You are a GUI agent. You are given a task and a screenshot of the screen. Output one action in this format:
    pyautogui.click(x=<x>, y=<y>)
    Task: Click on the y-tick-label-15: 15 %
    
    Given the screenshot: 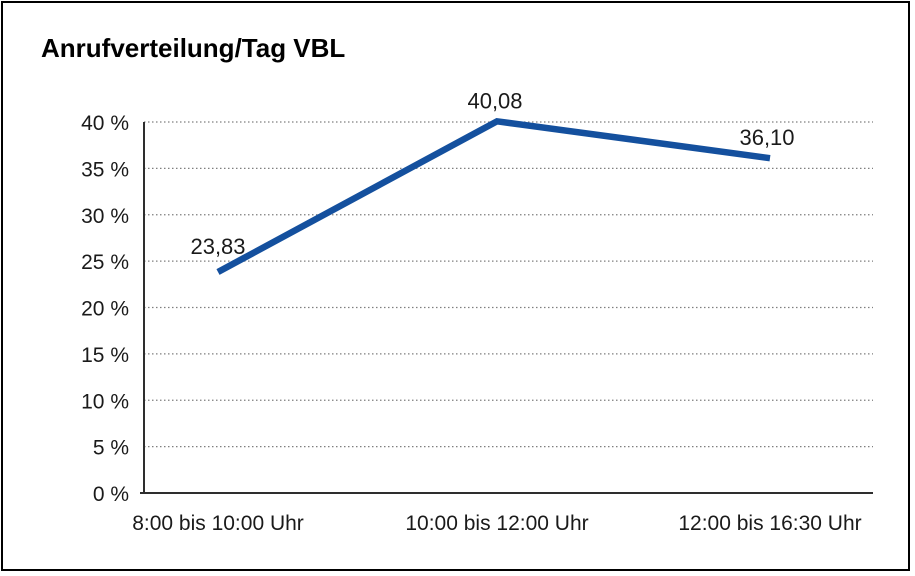 What is the action you would take?
    pyautogui.click(x=105, y=355)
    